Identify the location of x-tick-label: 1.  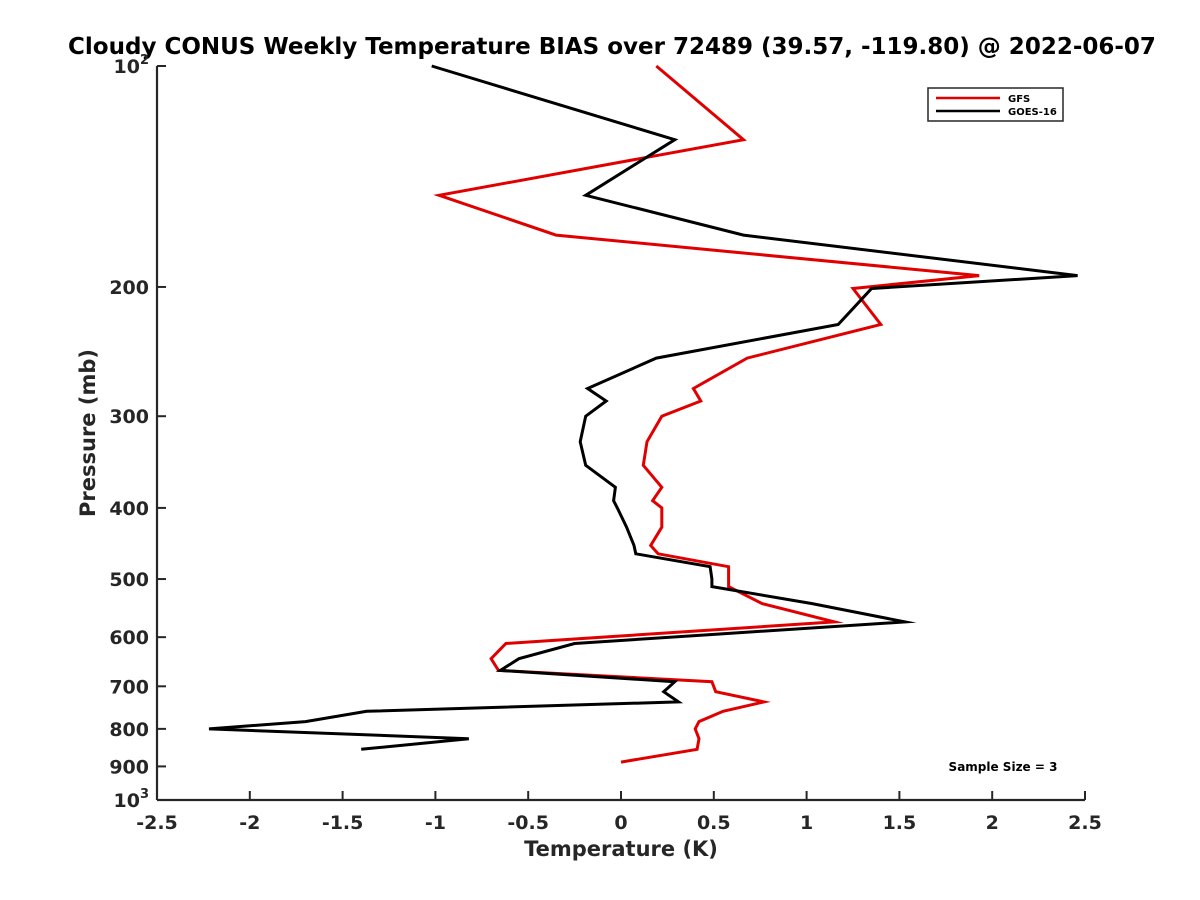
(806, 823).